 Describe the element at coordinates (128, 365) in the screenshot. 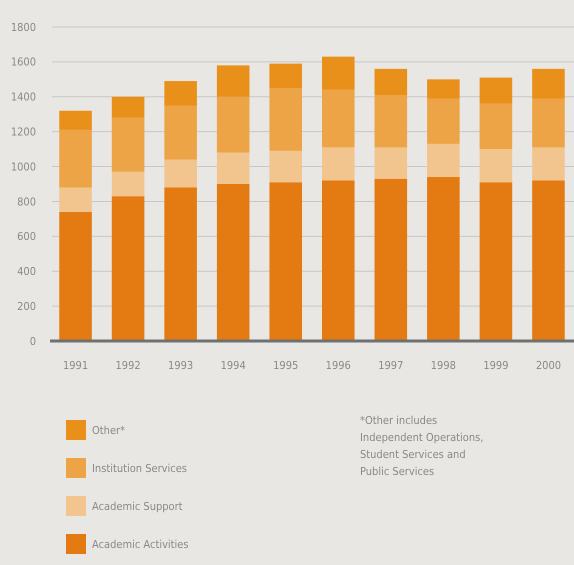

I see `x-tick-label: 1992` at that location.